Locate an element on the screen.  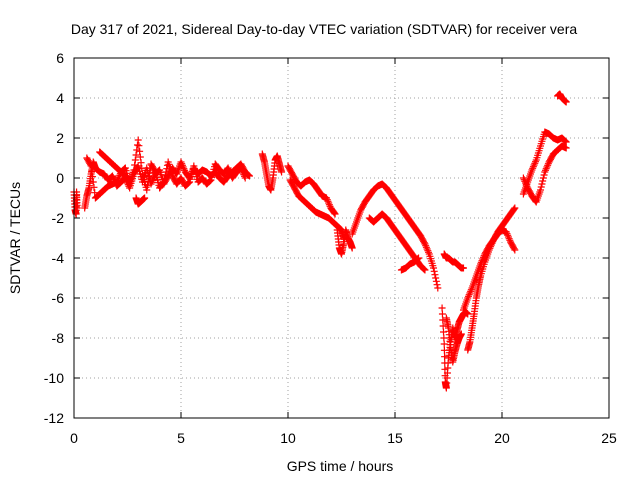
x-tick-label: 15 is located at coordinates (395, 438).